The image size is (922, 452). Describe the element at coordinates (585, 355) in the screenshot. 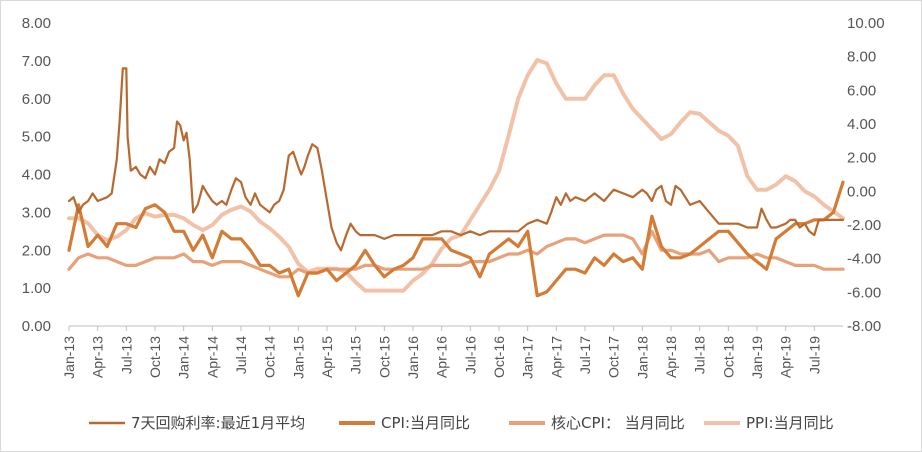

I see `x-tick-label: Jul-17` at that location.